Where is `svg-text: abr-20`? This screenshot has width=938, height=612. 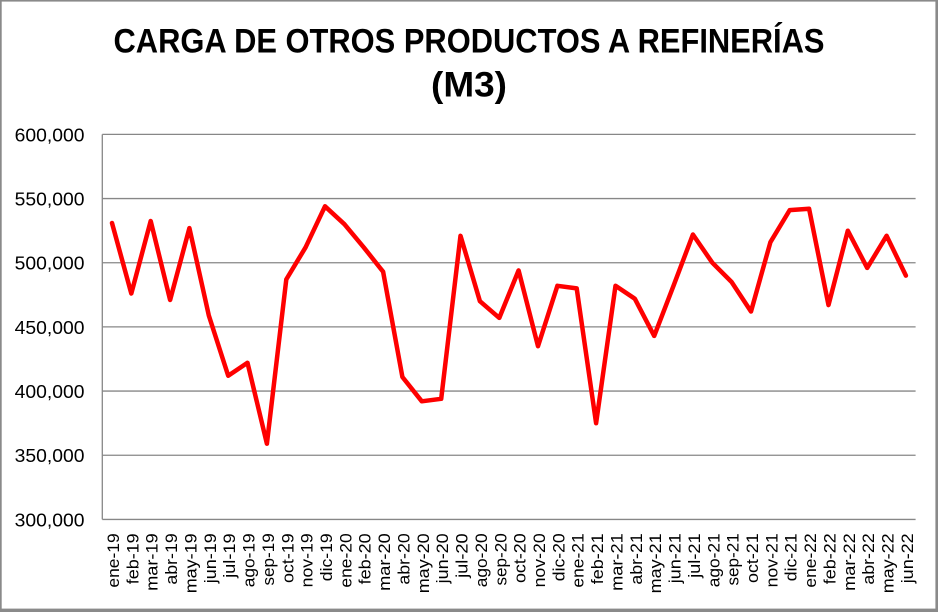
svg-text: abr-20 is located at coordinates (404, 558).